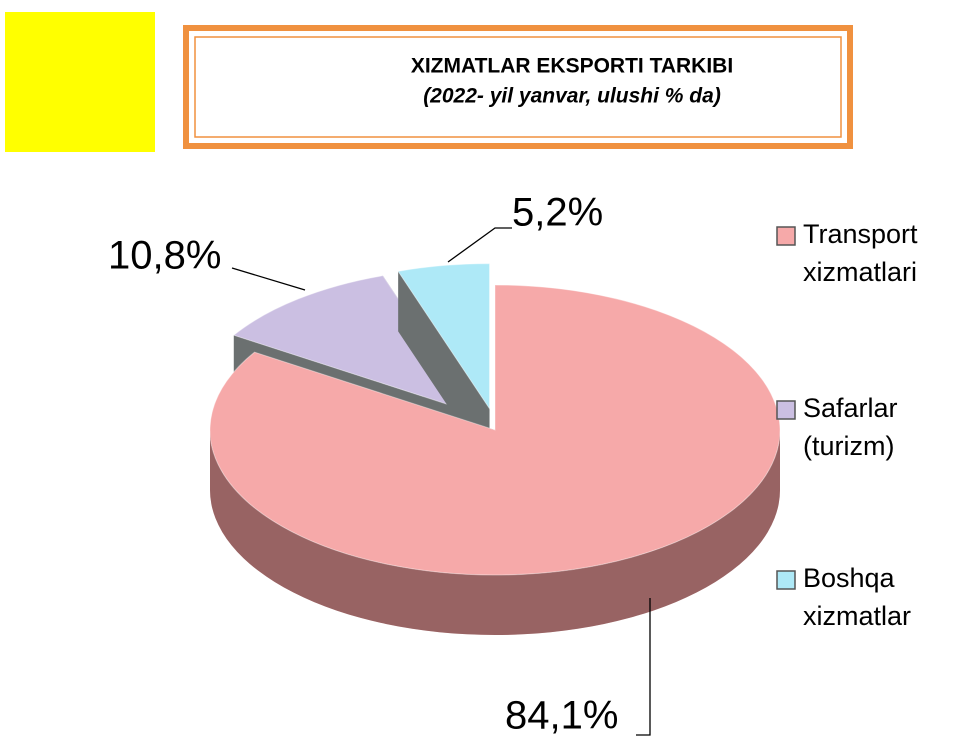 This screenshot has width=954, height=740. I want to click on title-box, so click(518, 87).